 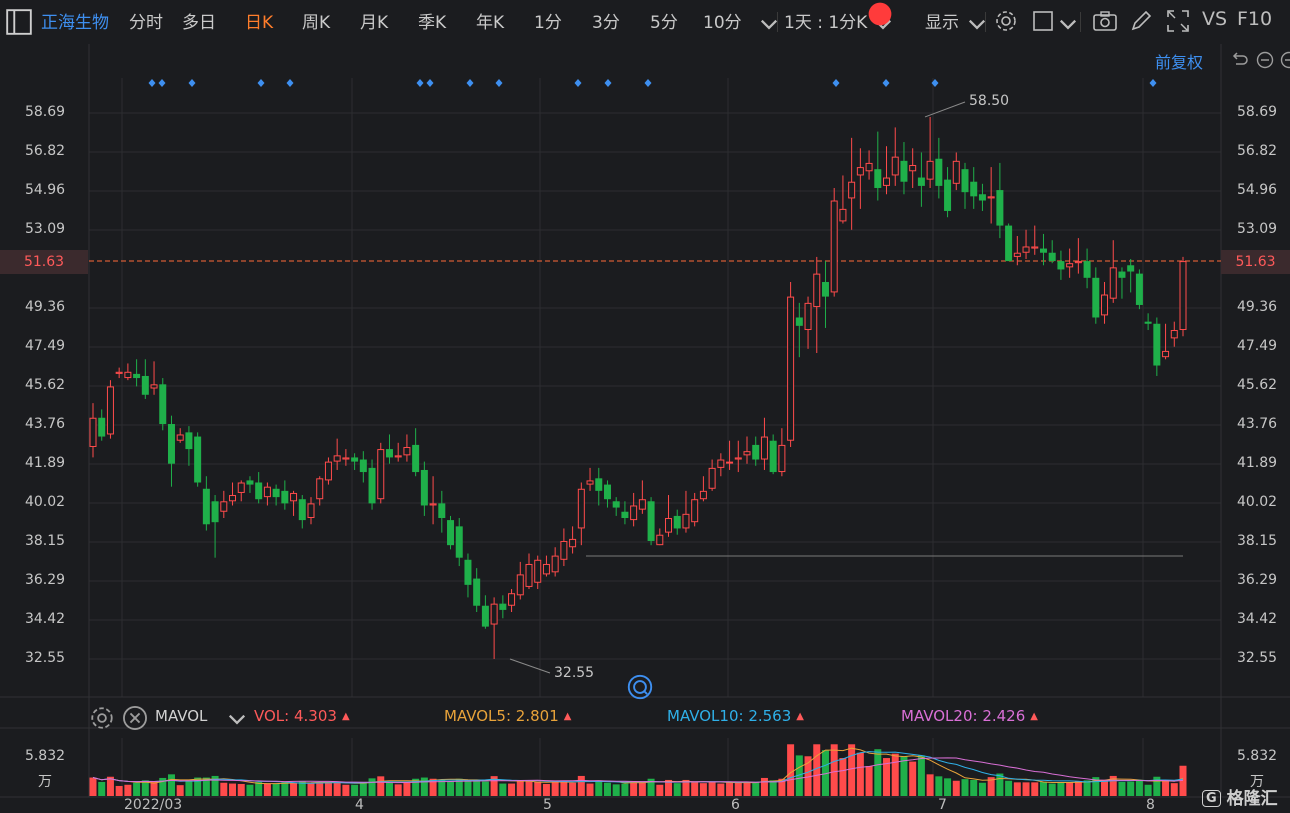 What do you see at coordinates (19, 22) in the screenshot?
I see `sidebar-toggle-icon` at bounding box center [19, 22].